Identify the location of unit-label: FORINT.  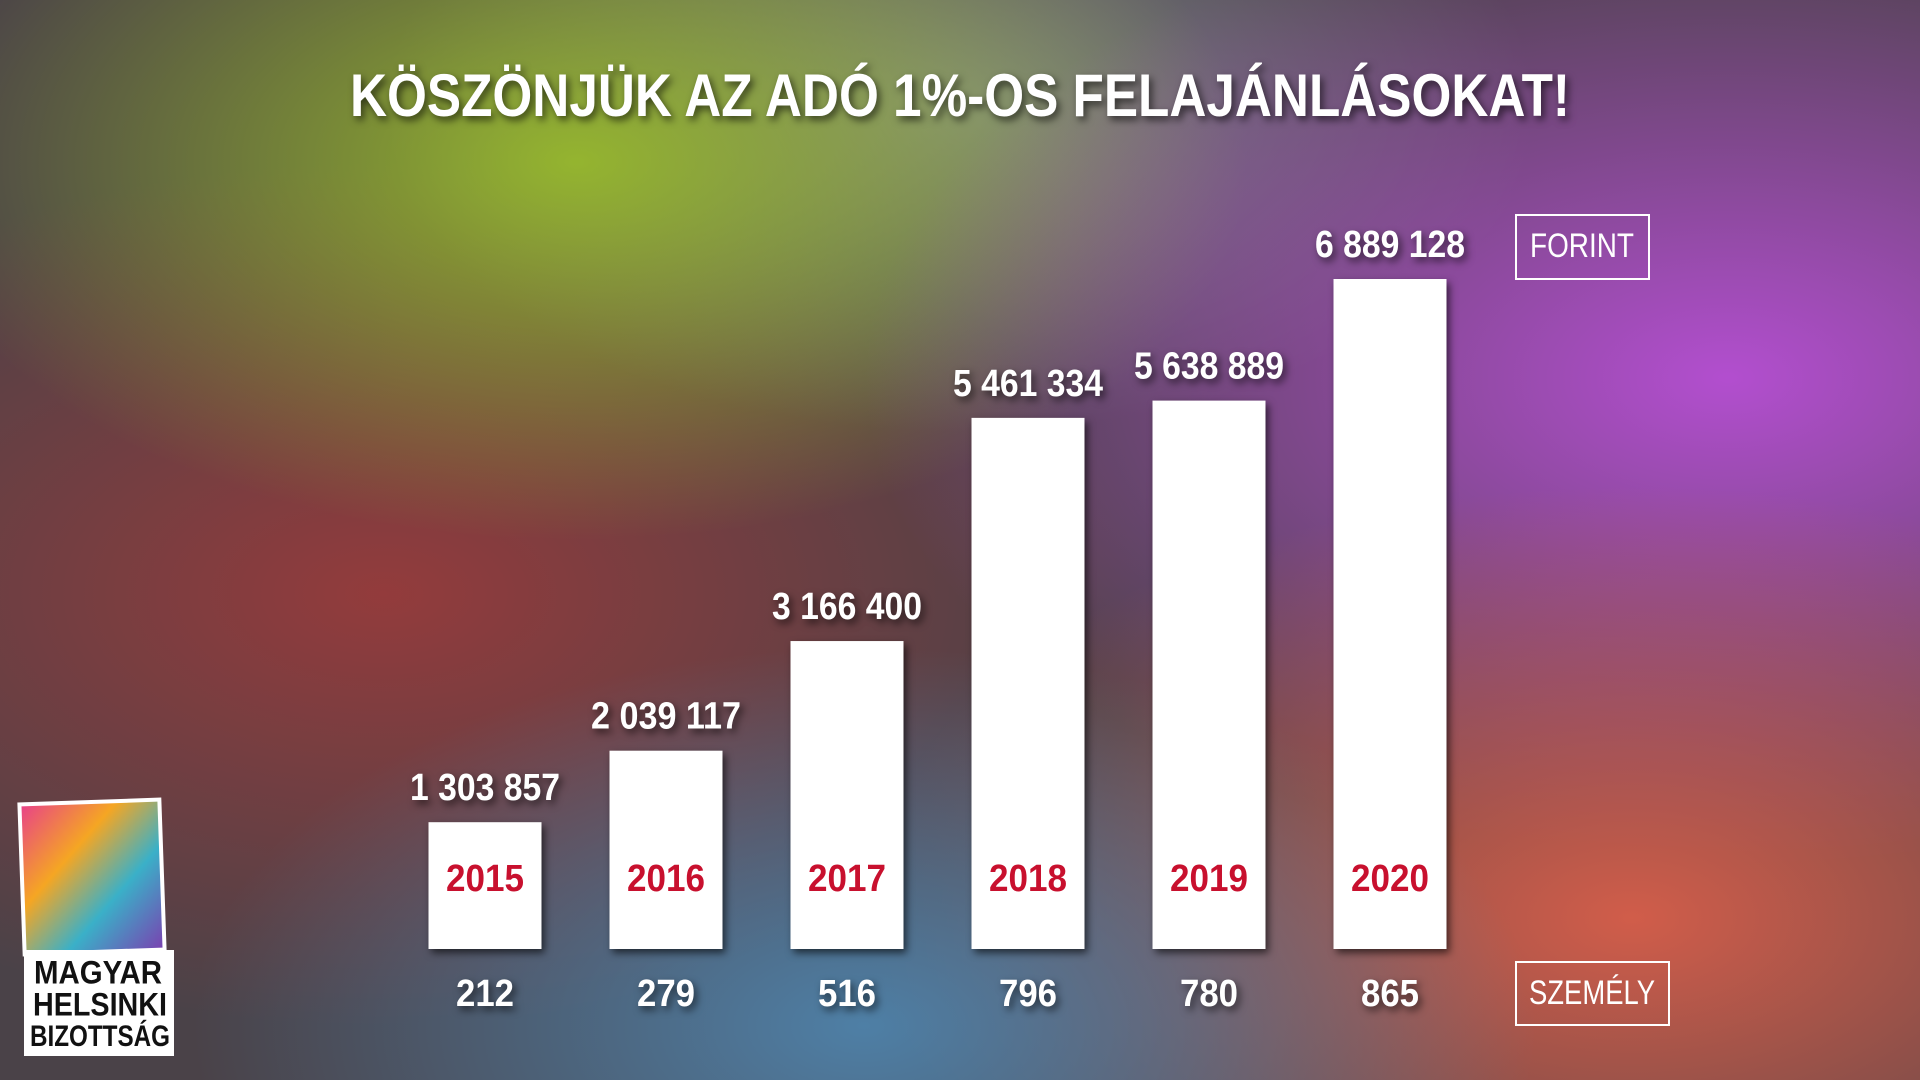
(1582, 246).